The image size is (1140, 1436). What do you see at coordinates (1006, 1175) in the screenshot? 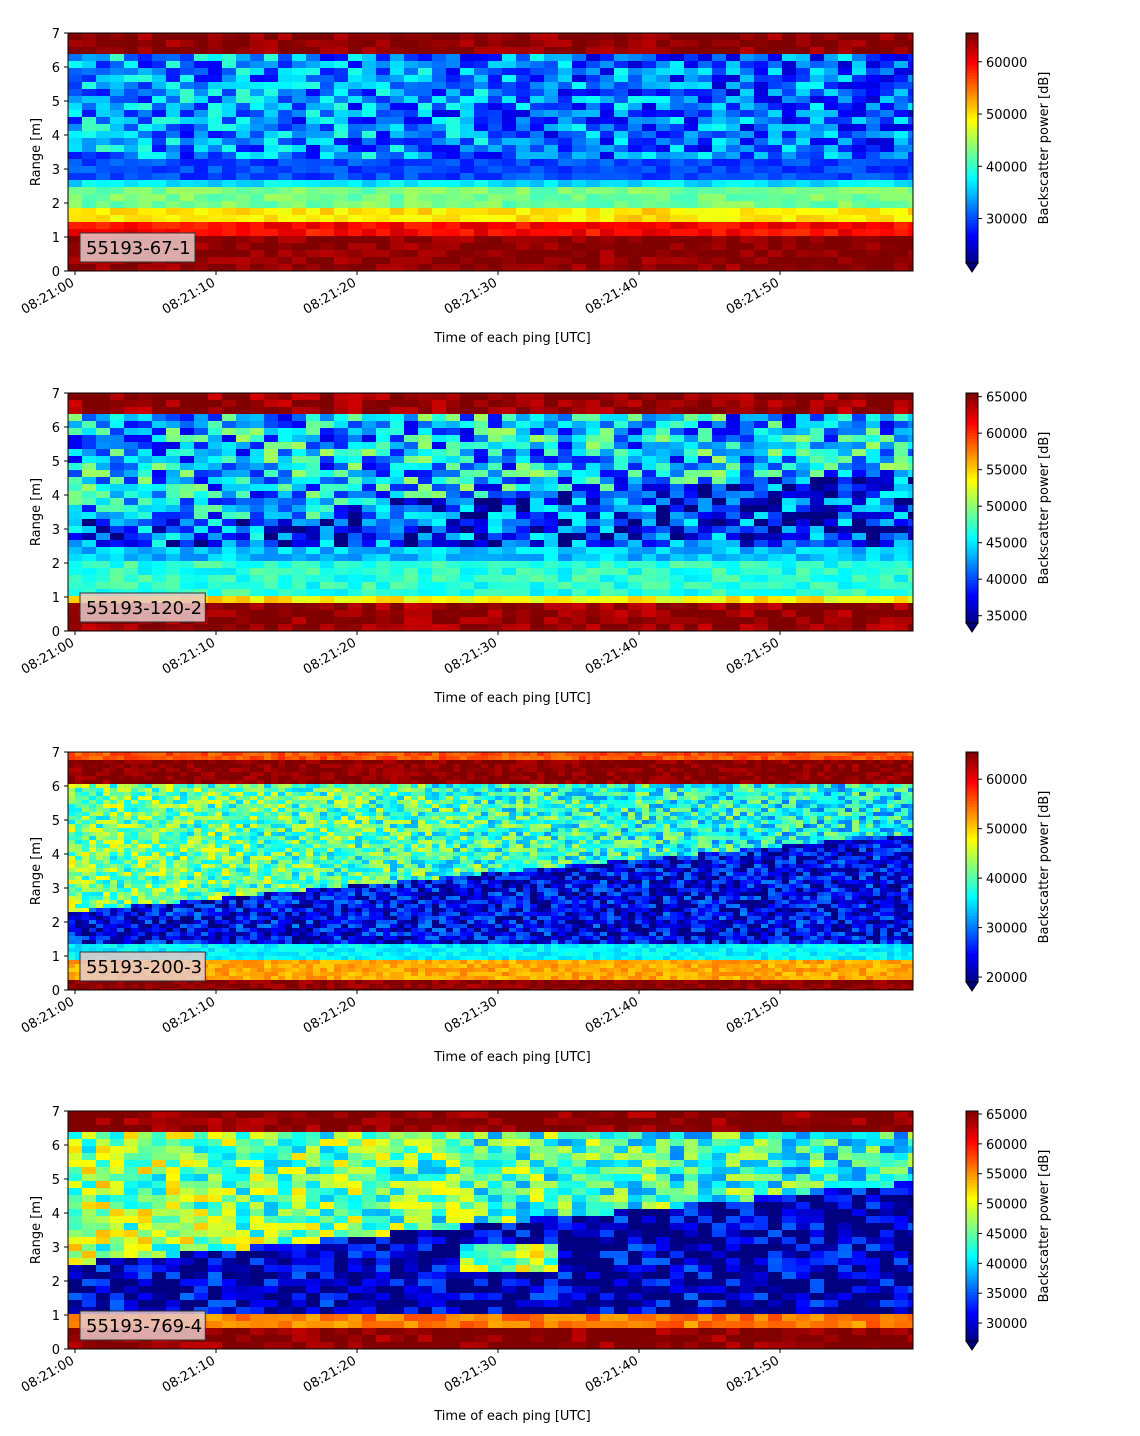
I see `colorbar-tick-label: 55000` at bounding box center [1006, 1175].